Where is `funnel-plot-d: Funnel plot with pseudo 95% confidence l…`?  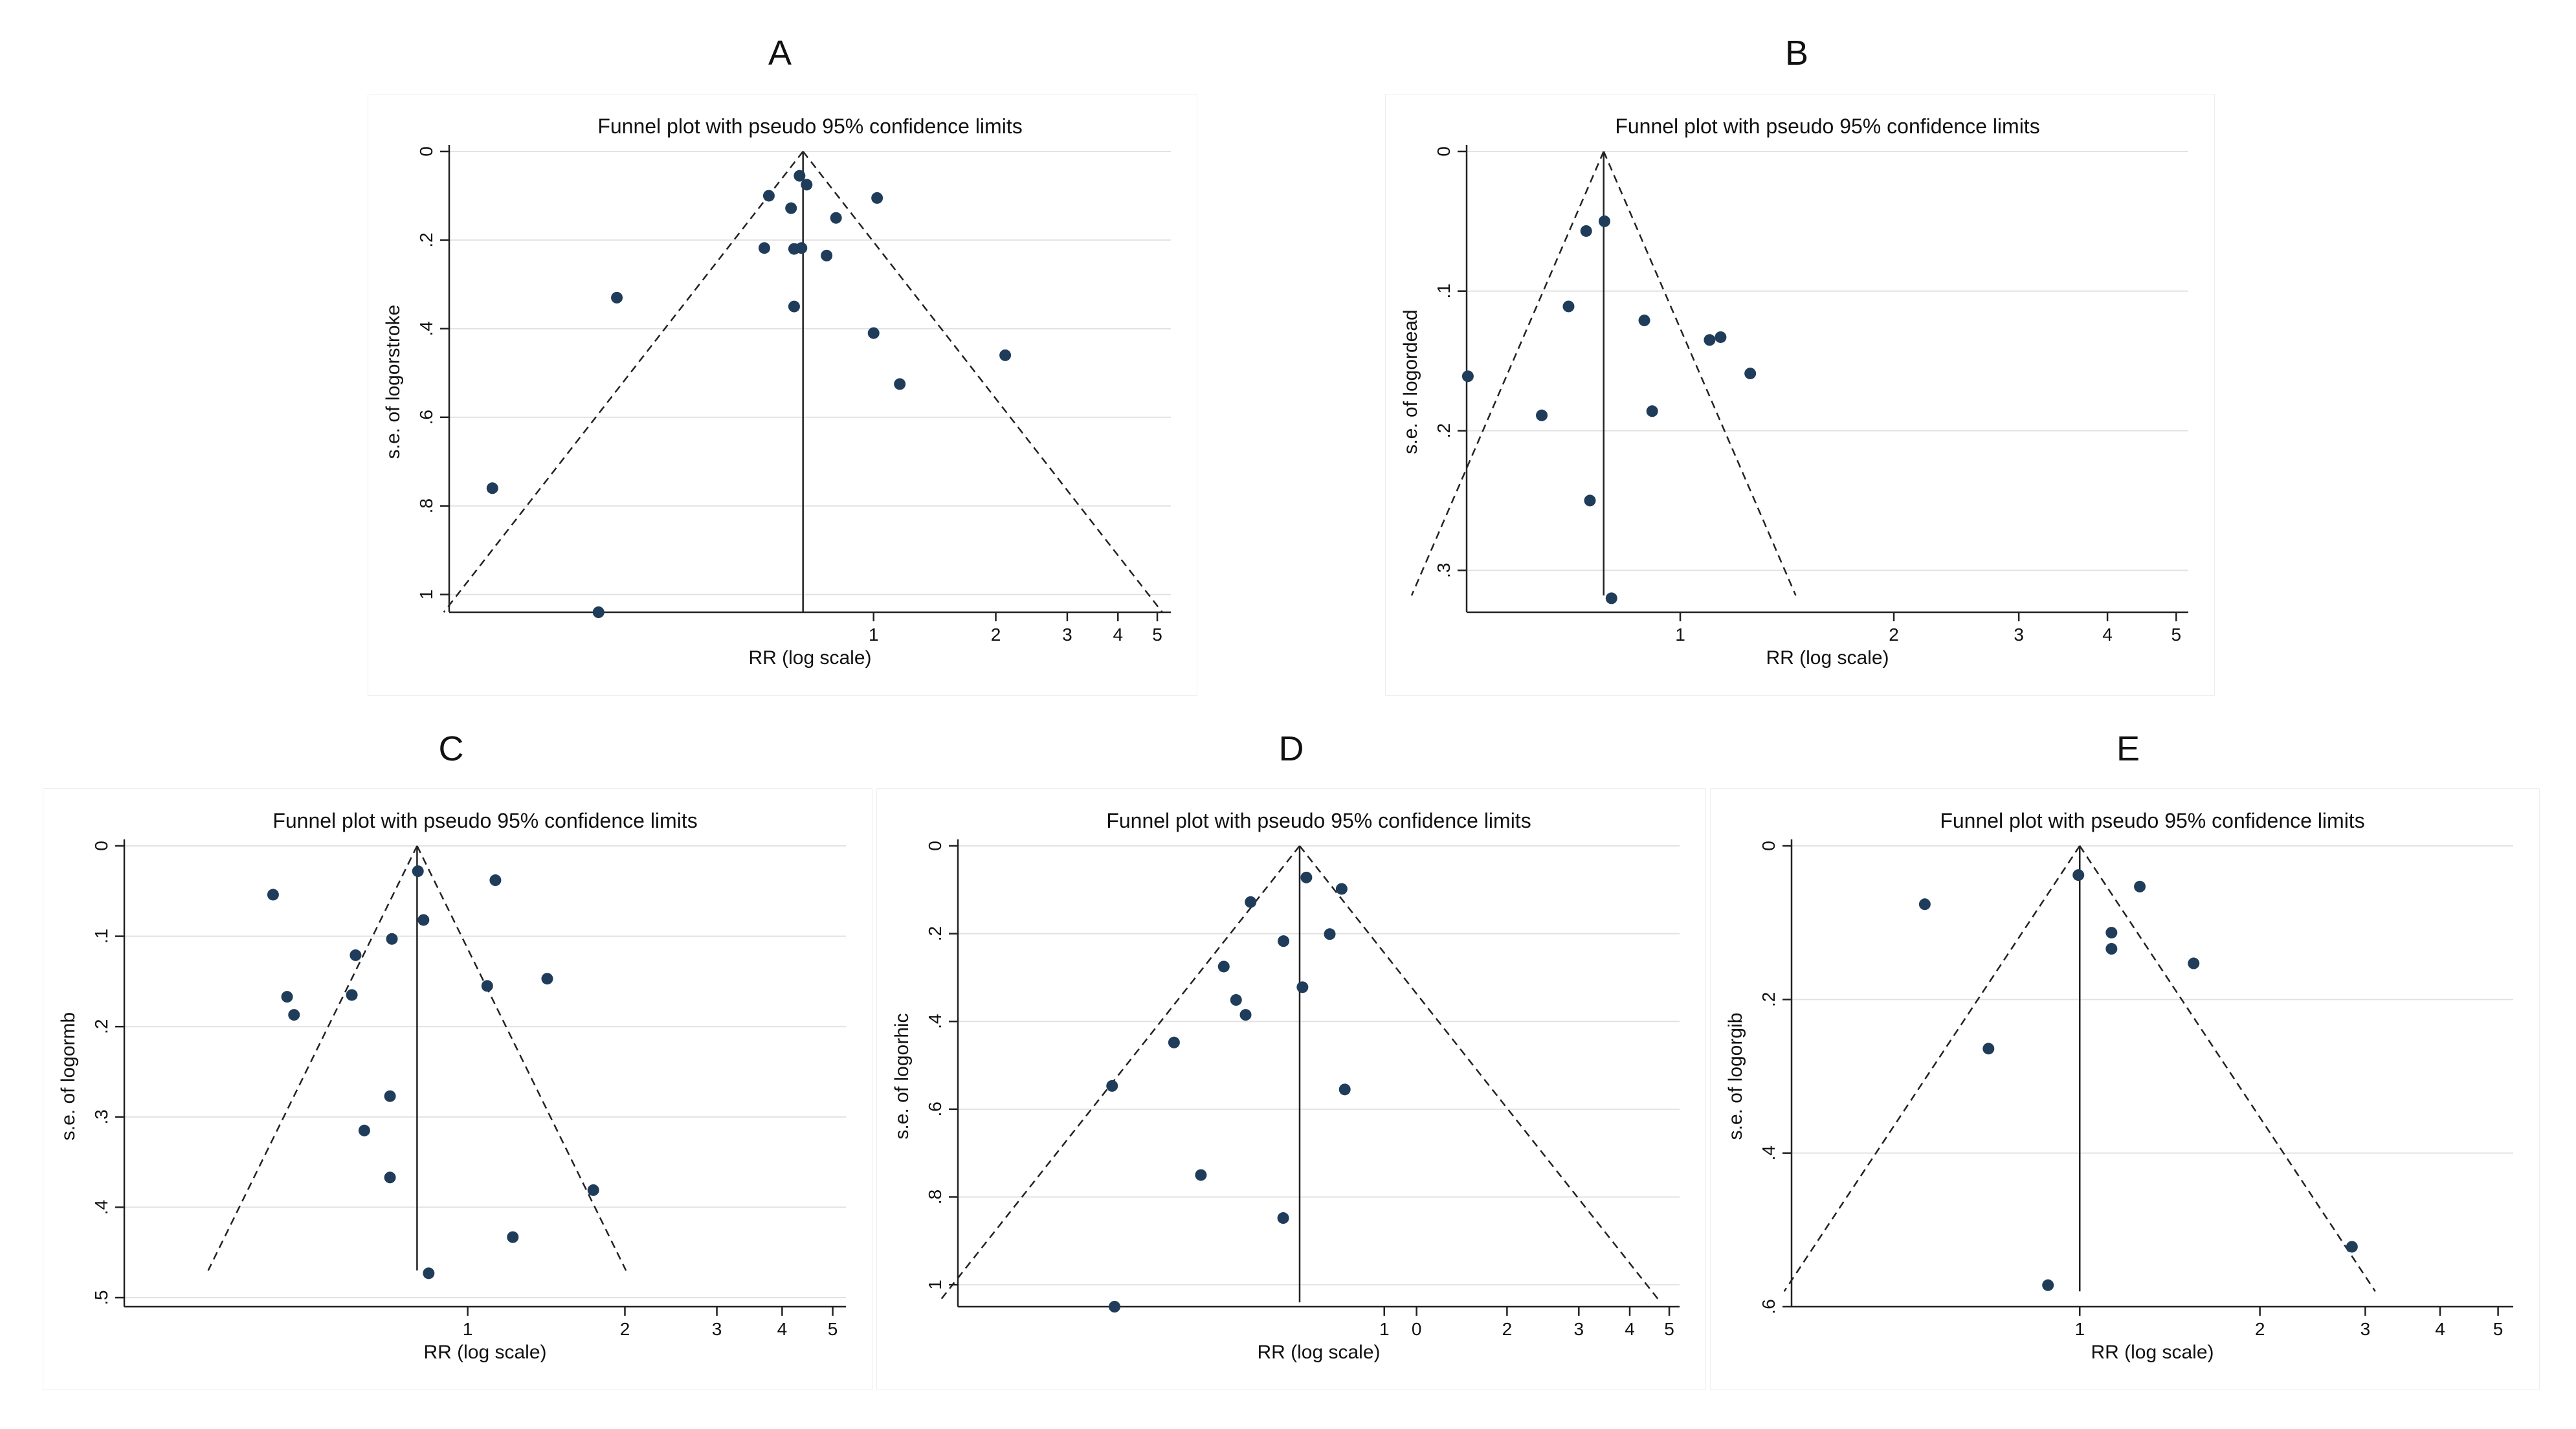
funnel-plot-d: Funnel plot with pseudo 95% confidence l… is located at coordinates (1291, 1089).